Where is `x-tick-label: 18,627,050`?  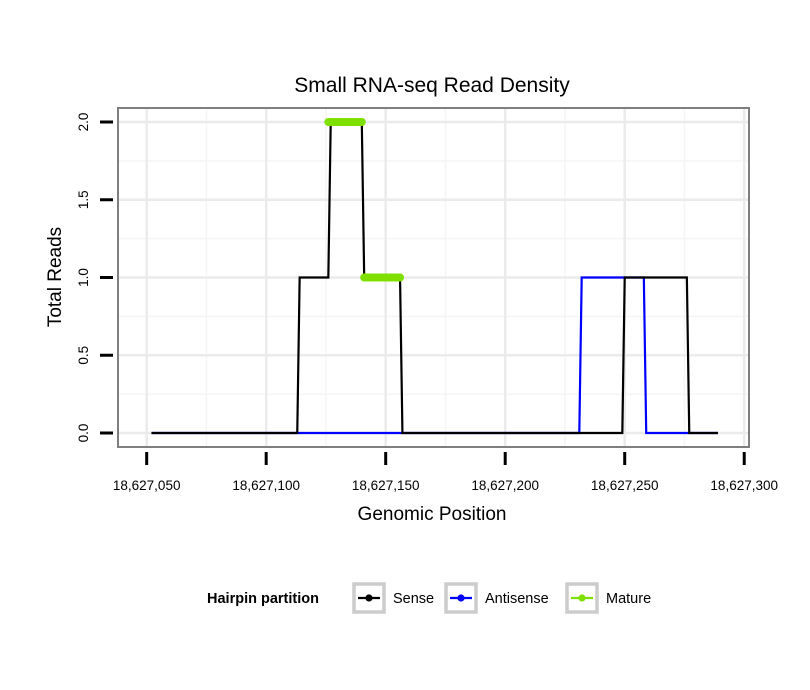 x-tick-label: 18,627,050 is located at coordinates (147, 485).